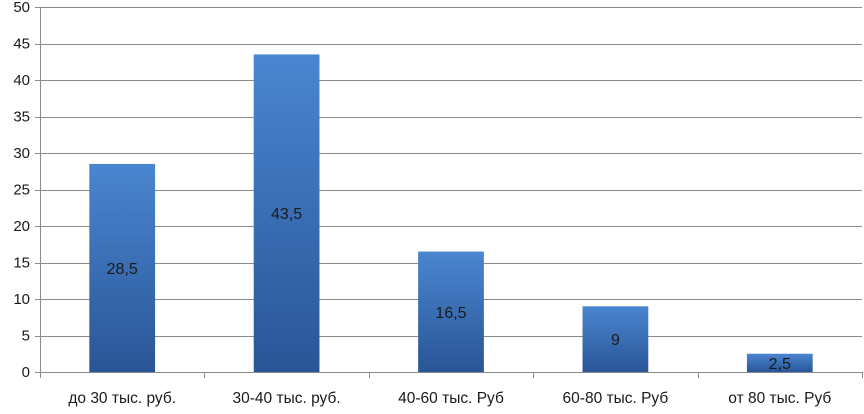 The width and height of the screenshot is (864, 414). I want to click on x-tick-label: до 30 тыс. руб., so click(122, 398).